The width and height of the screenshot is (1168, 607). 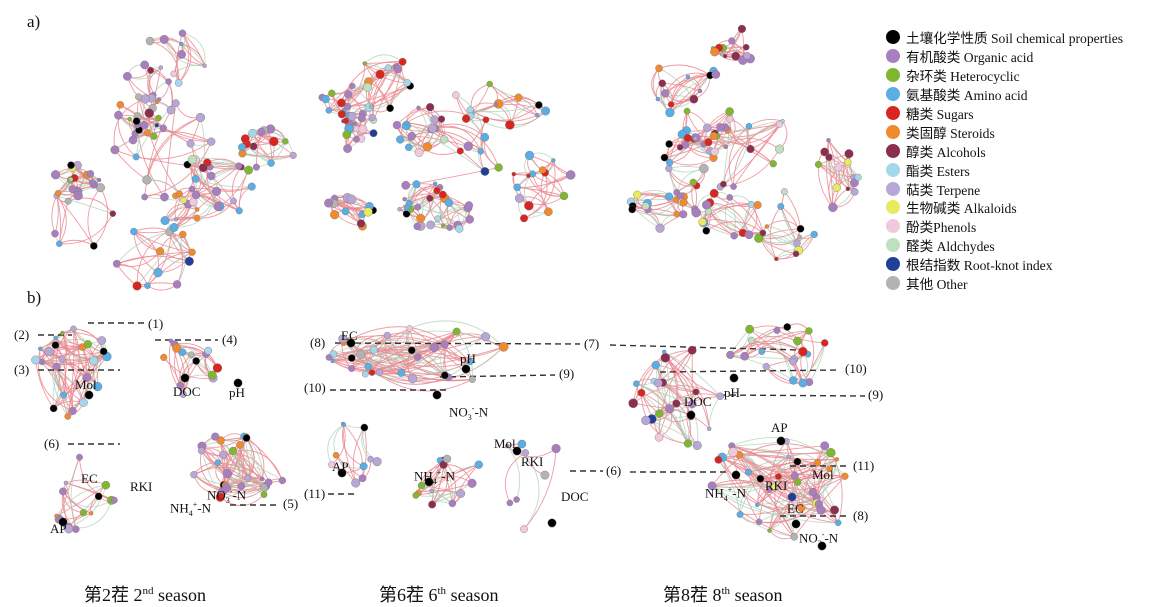 What do you see at coordinates (34, 298) in the screenshot?
I see `panel-label-b: b)` at bounding box center [34, 298].